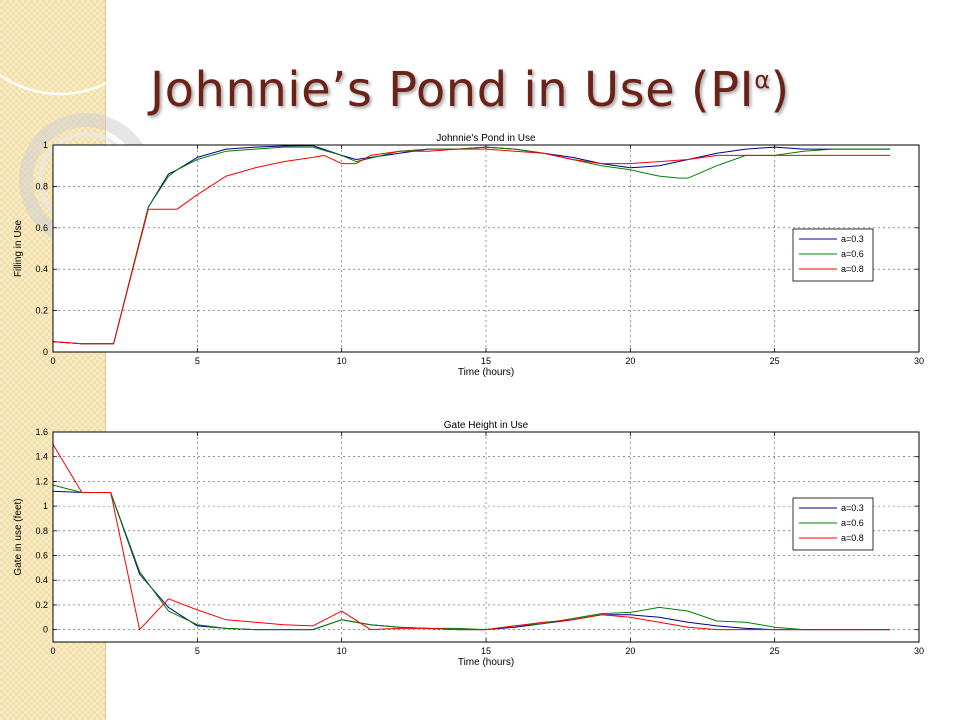 This screenshot has height=720, width=960. I want to click on slide-title-end: ), so click(780, 90).